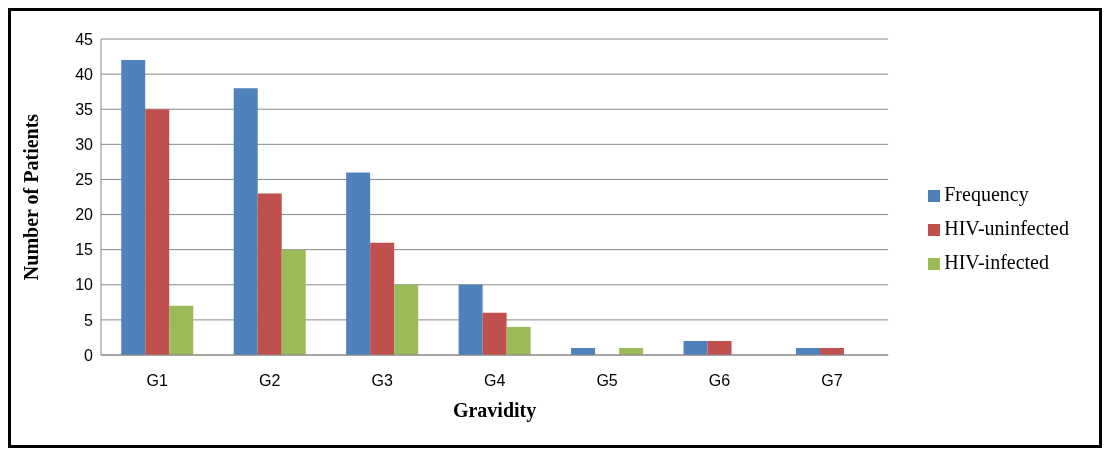 The image size is (1110, 456). Describe the element at coordinates (494, 381) in the screenshot. I see `x-tick-label: G4` at that location.